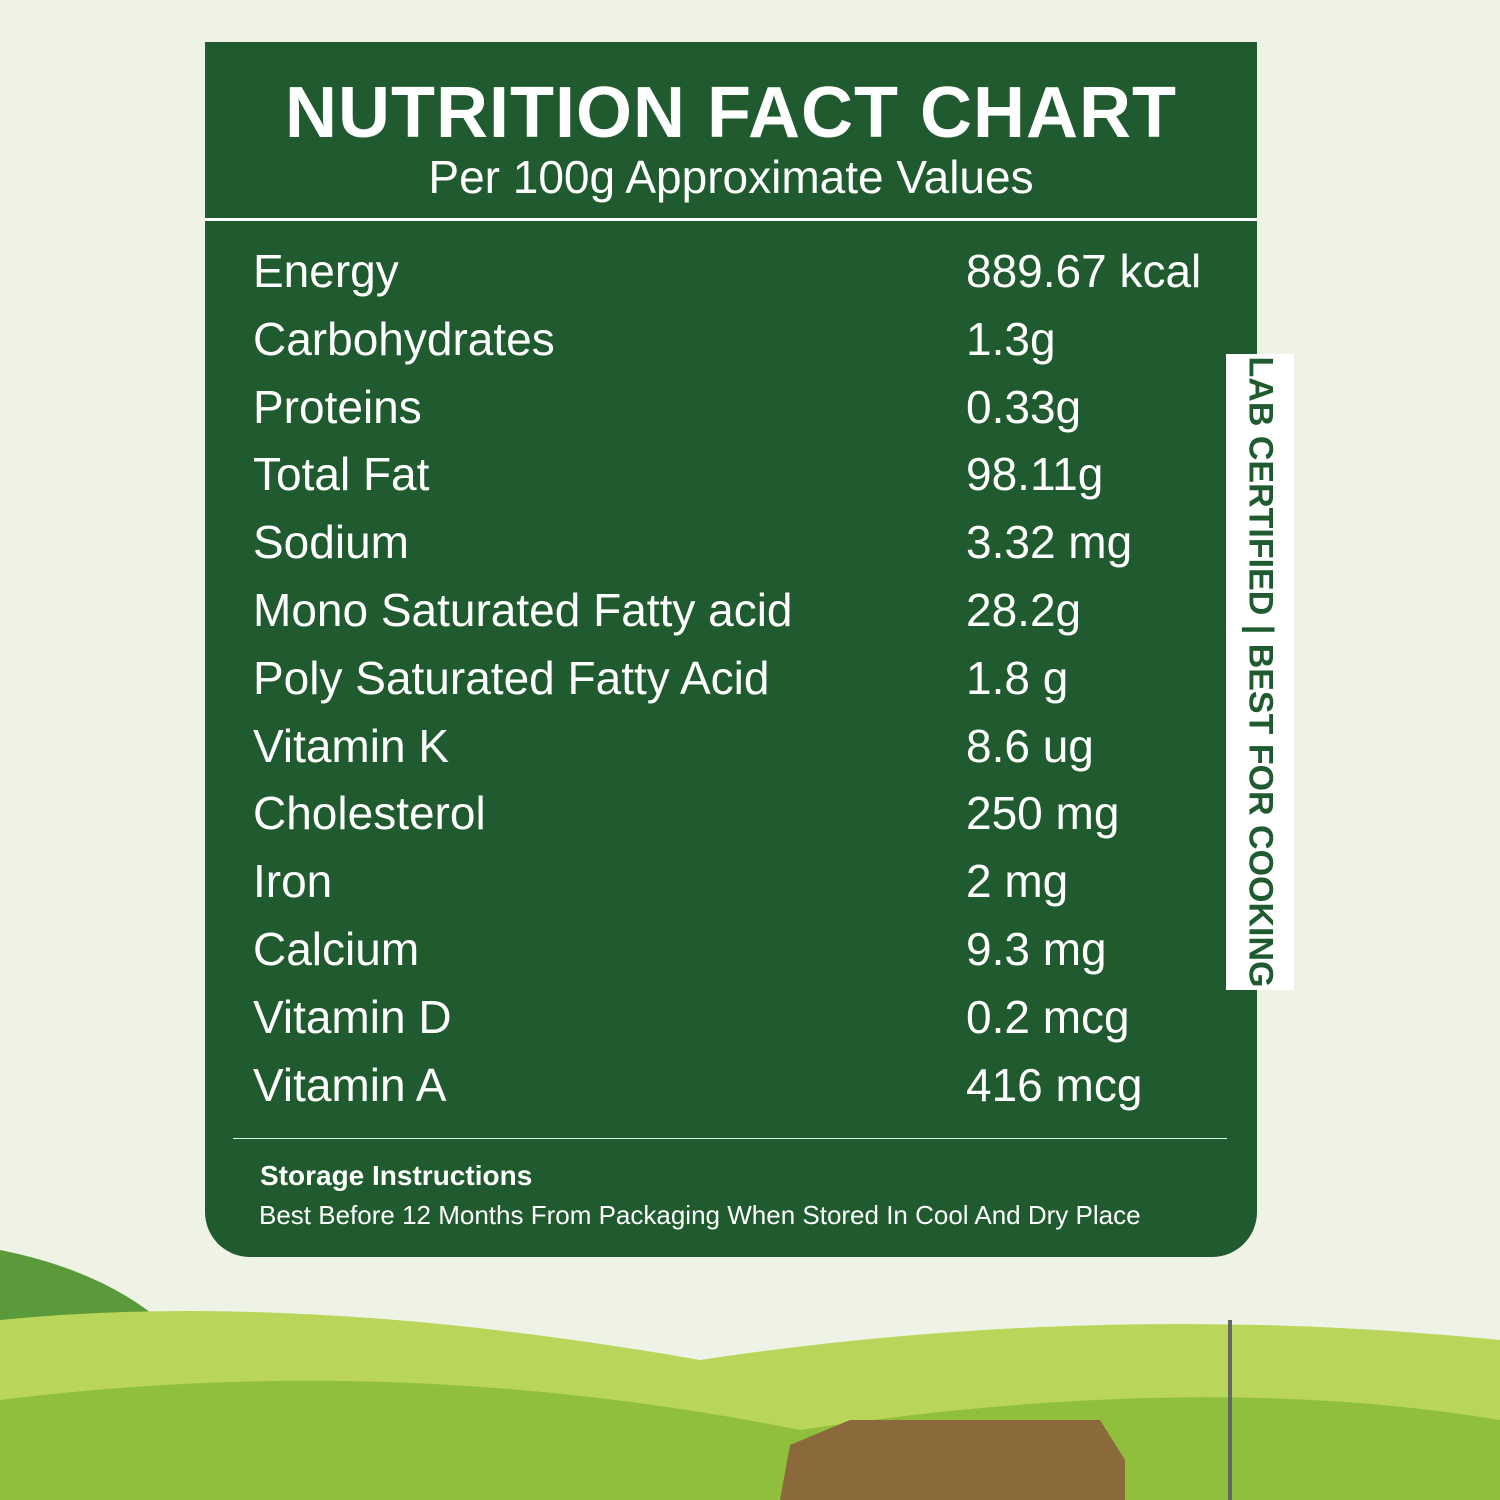  I want to click on nutrient-value: 3.32 mg, so click(1049, 542).